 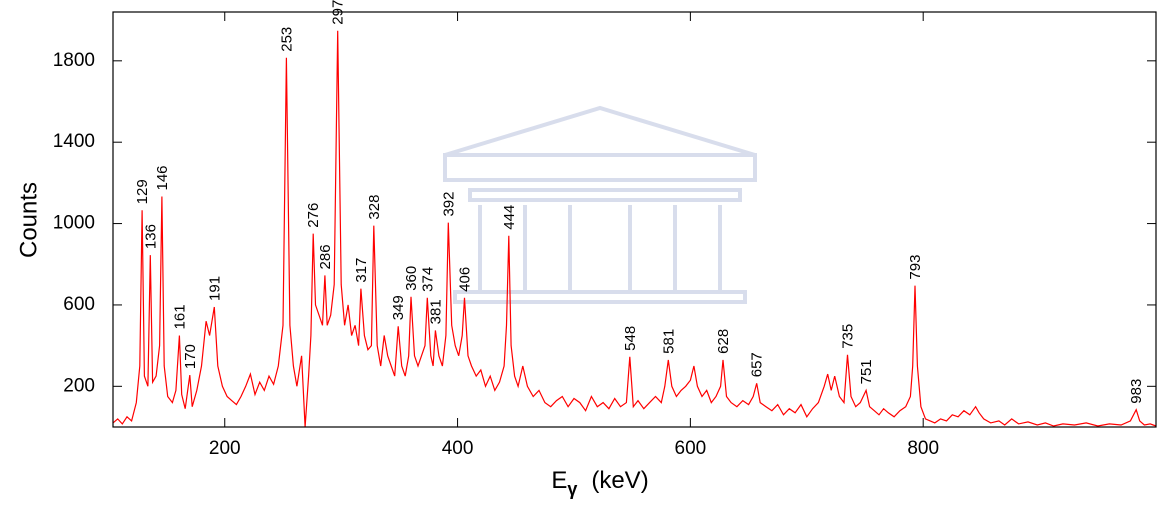 What do you see at coordinates (74, 60) in the screenshot?
I see `y-tick-label: 1800` at bounding box center [74, 60].